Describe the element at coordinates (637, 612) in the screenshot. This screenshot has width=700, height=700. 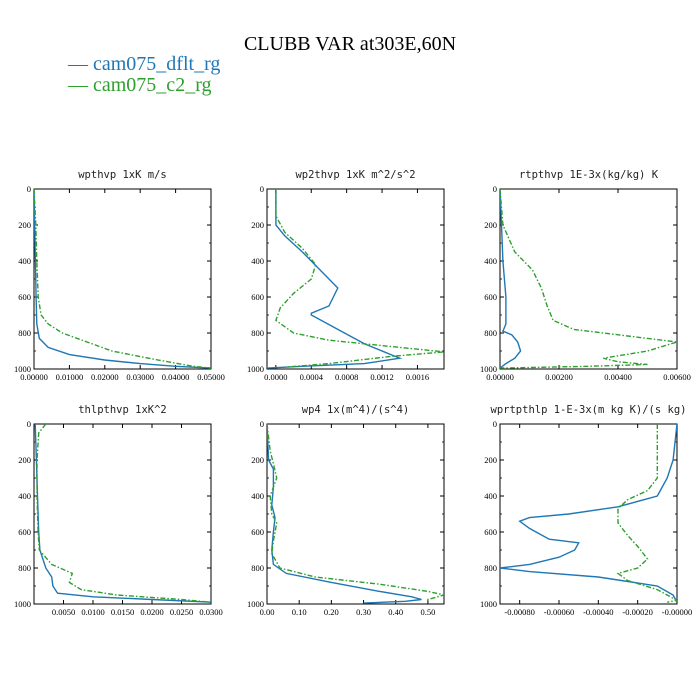
I see `x-tick-label: -0.00020` at that location.